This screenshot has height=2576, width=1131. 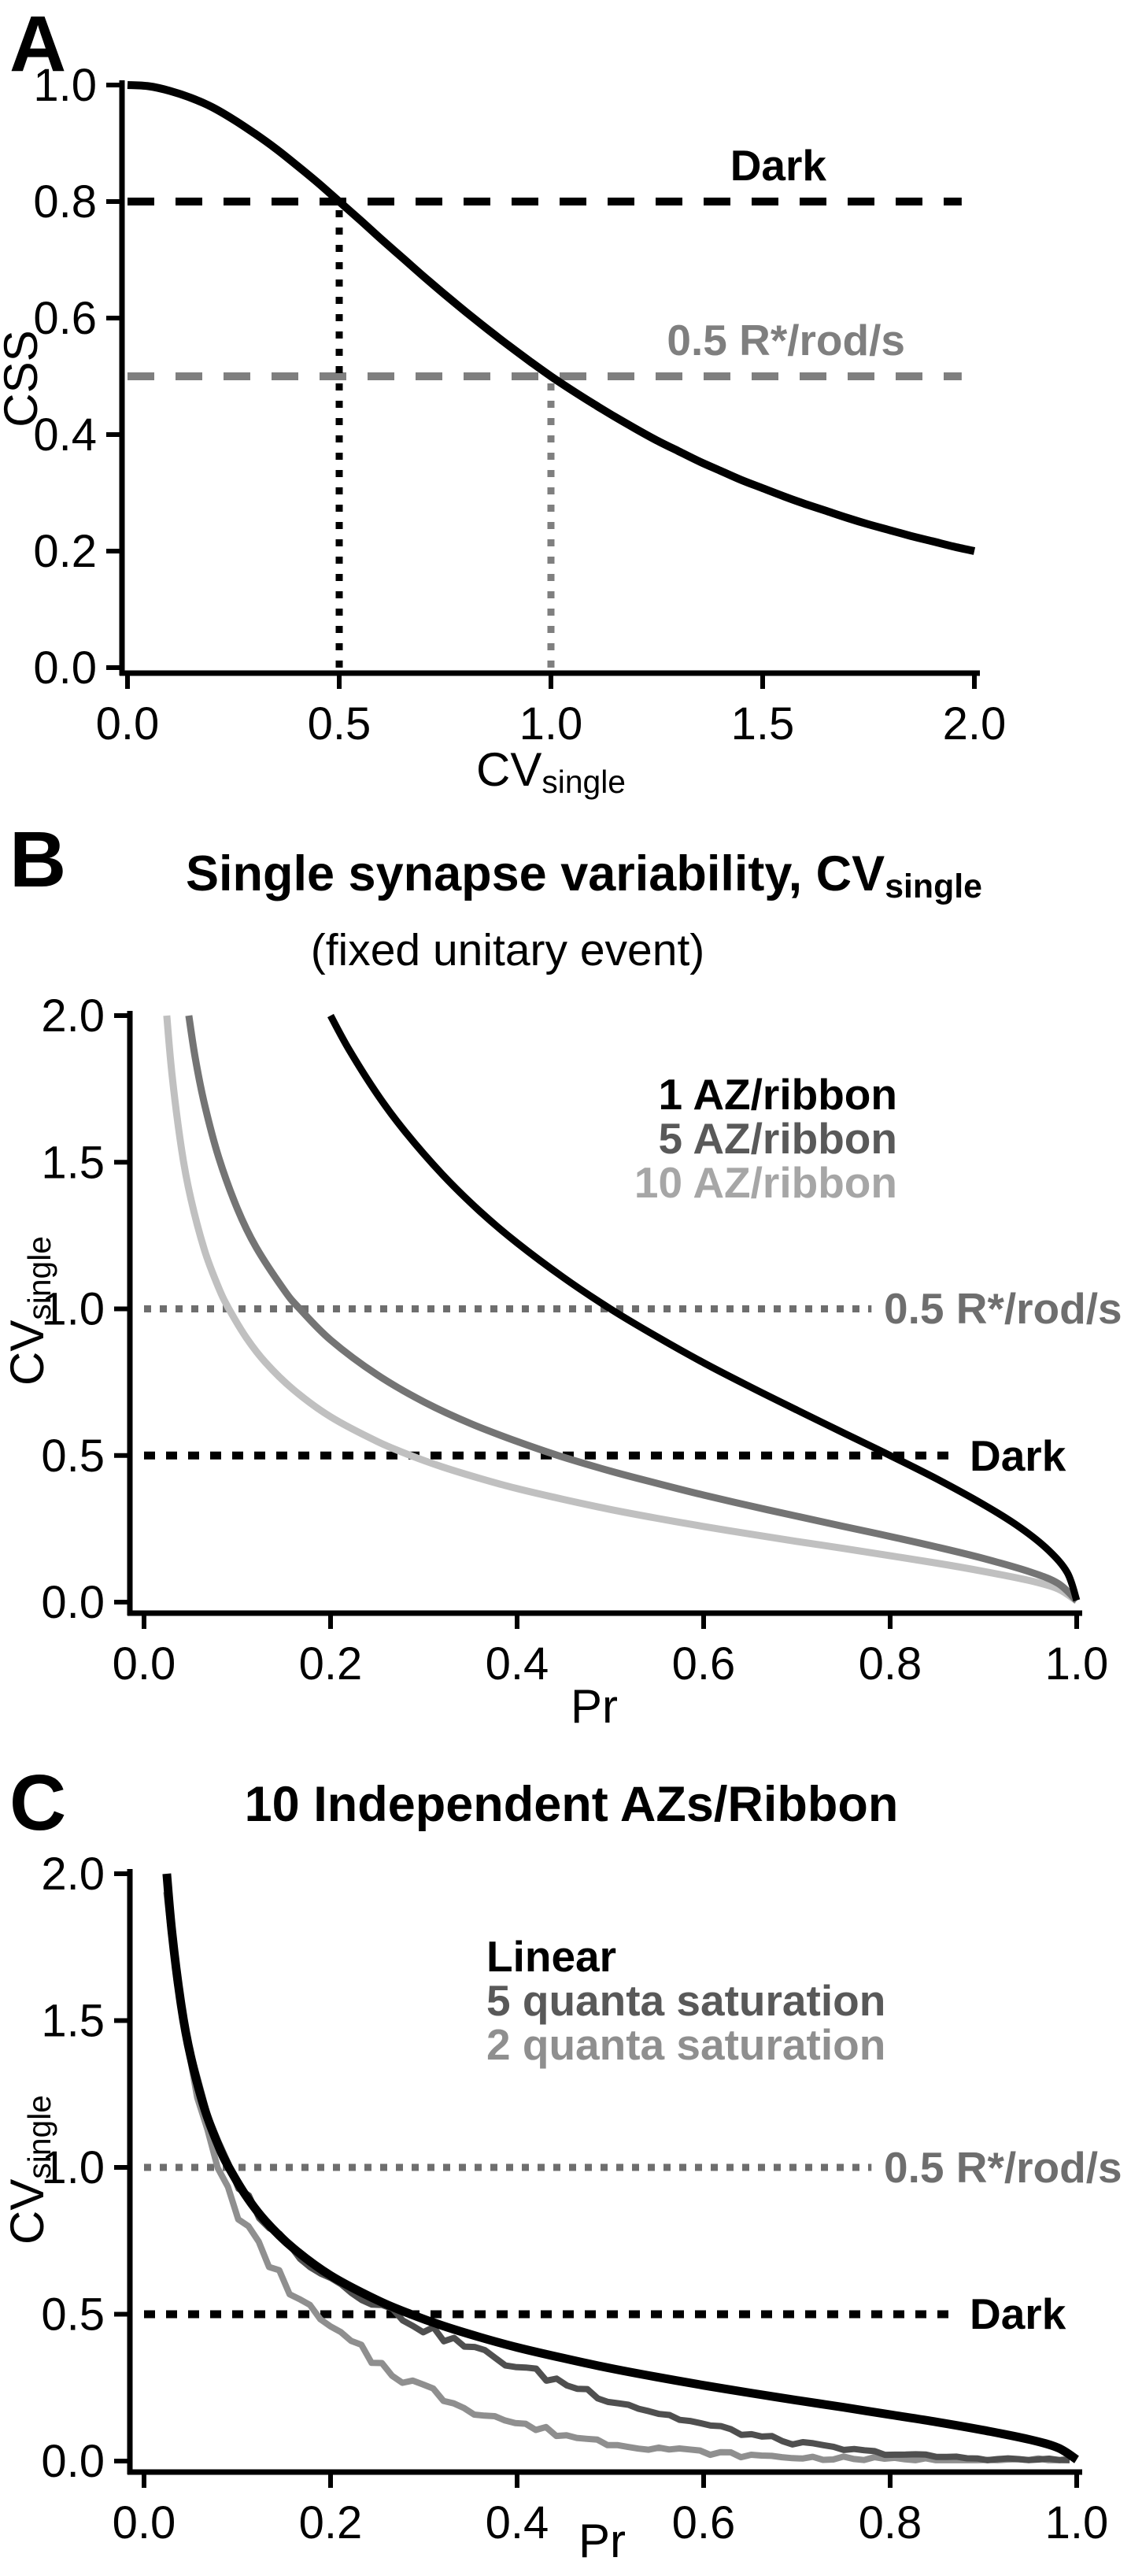 I want to click on panel-a-y-axis-label: CSS, so click(x=25, y=378).